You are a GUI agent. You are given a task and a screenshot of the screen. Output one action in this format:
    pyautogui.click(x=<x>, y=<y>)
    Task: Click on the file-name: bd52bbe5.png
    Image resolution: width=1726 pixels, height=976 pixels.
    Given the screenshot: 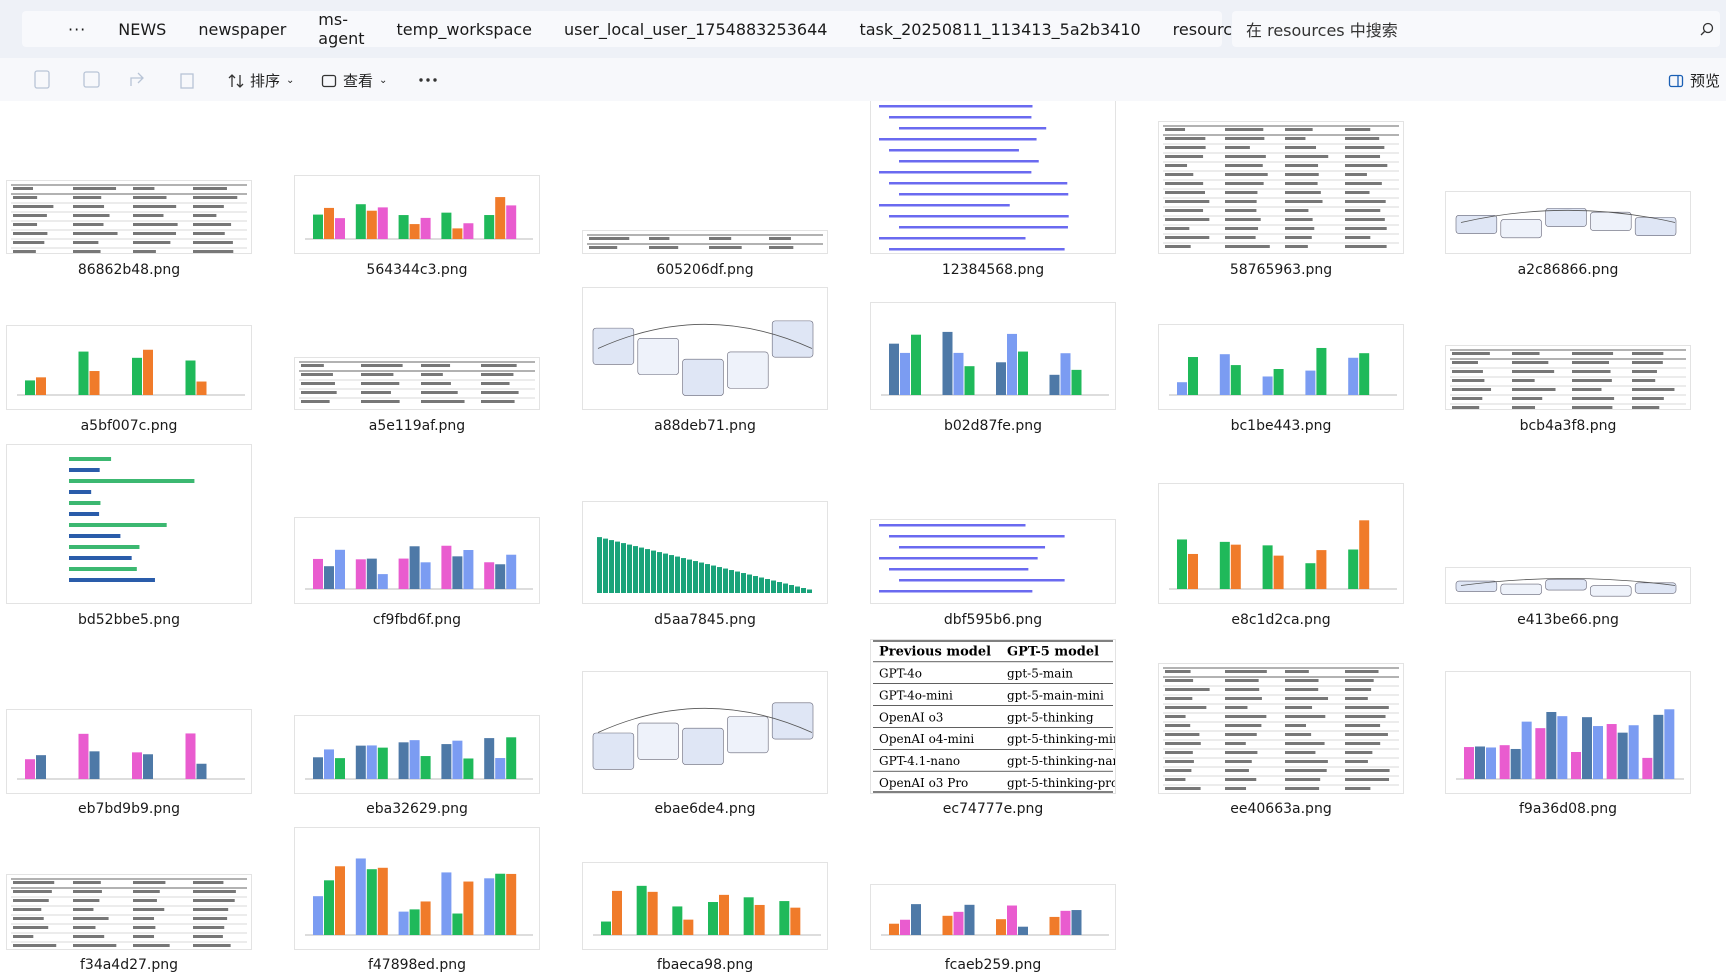 What is the action you would take?
    pyautogui.click(x=129, y=620)
    